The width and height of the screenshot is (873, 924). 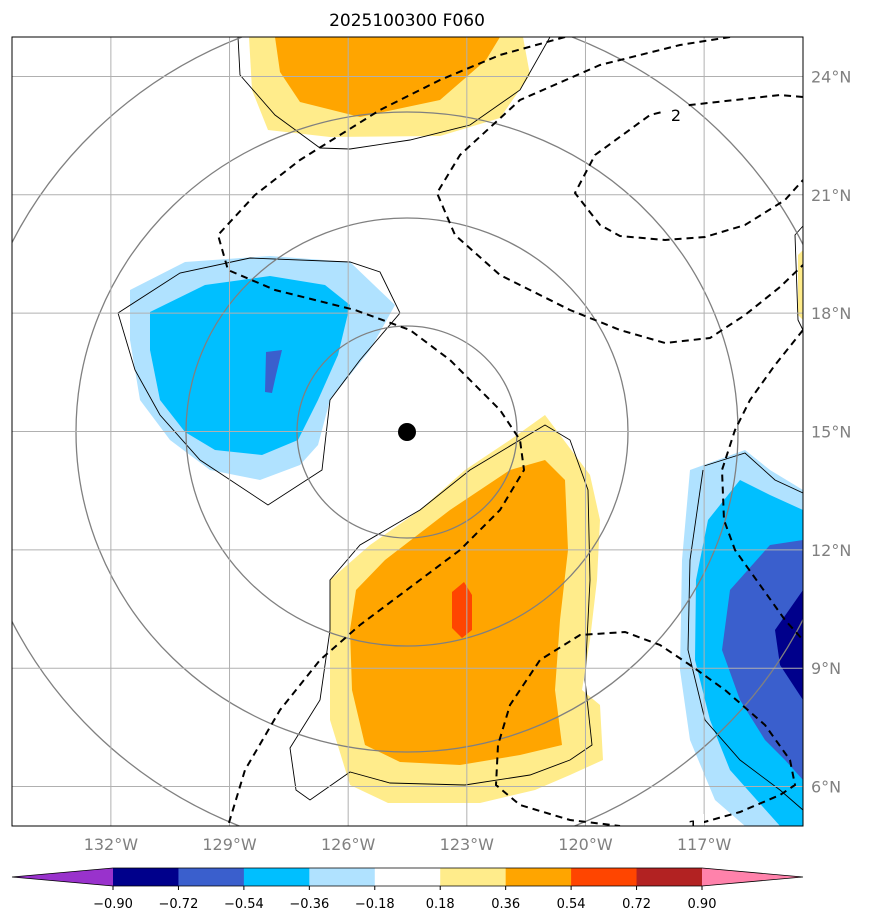 I want to click on fill-edge-yellow, so click(x=800, y=285).